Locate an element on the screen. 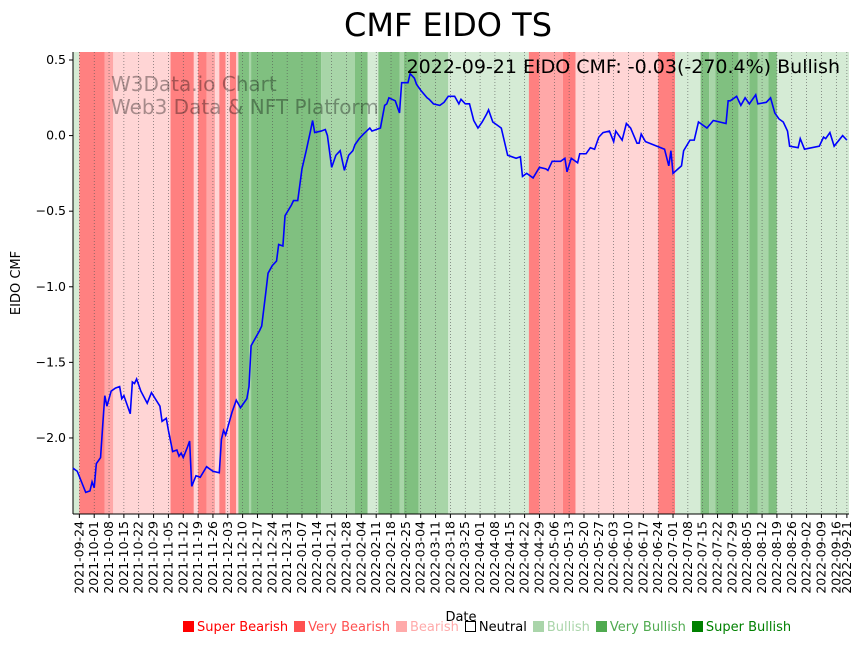 This screenshot has height=646, width=867. x-tick-label: 2022-05-20 is located at coordinates (583, 557).